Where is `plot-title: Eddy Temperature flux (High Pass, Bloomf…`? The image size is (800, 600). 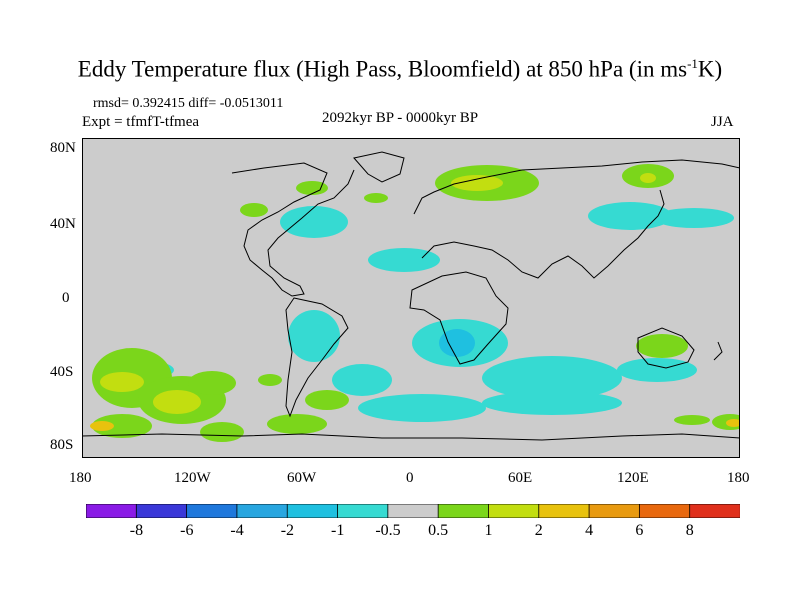
plot-title: Eddy Temperature flux (High Pass, Bloomf… is located at coordinates (400, 69).